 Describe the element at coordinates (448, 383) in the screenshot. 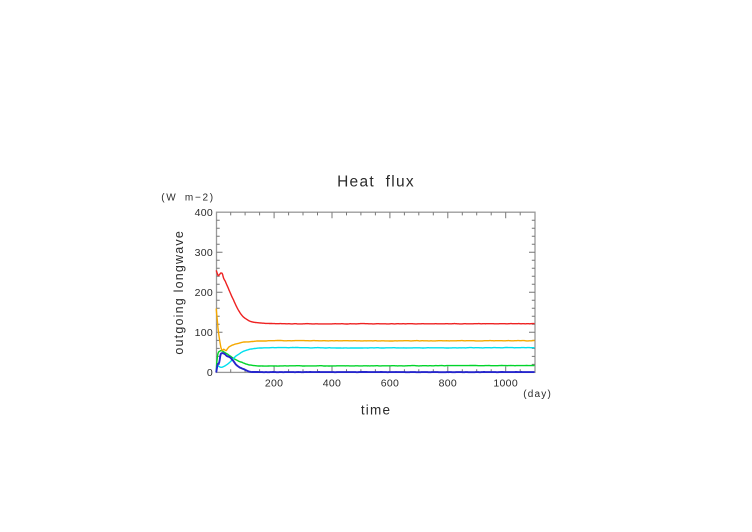

I see `svg-text: 800` at that location.